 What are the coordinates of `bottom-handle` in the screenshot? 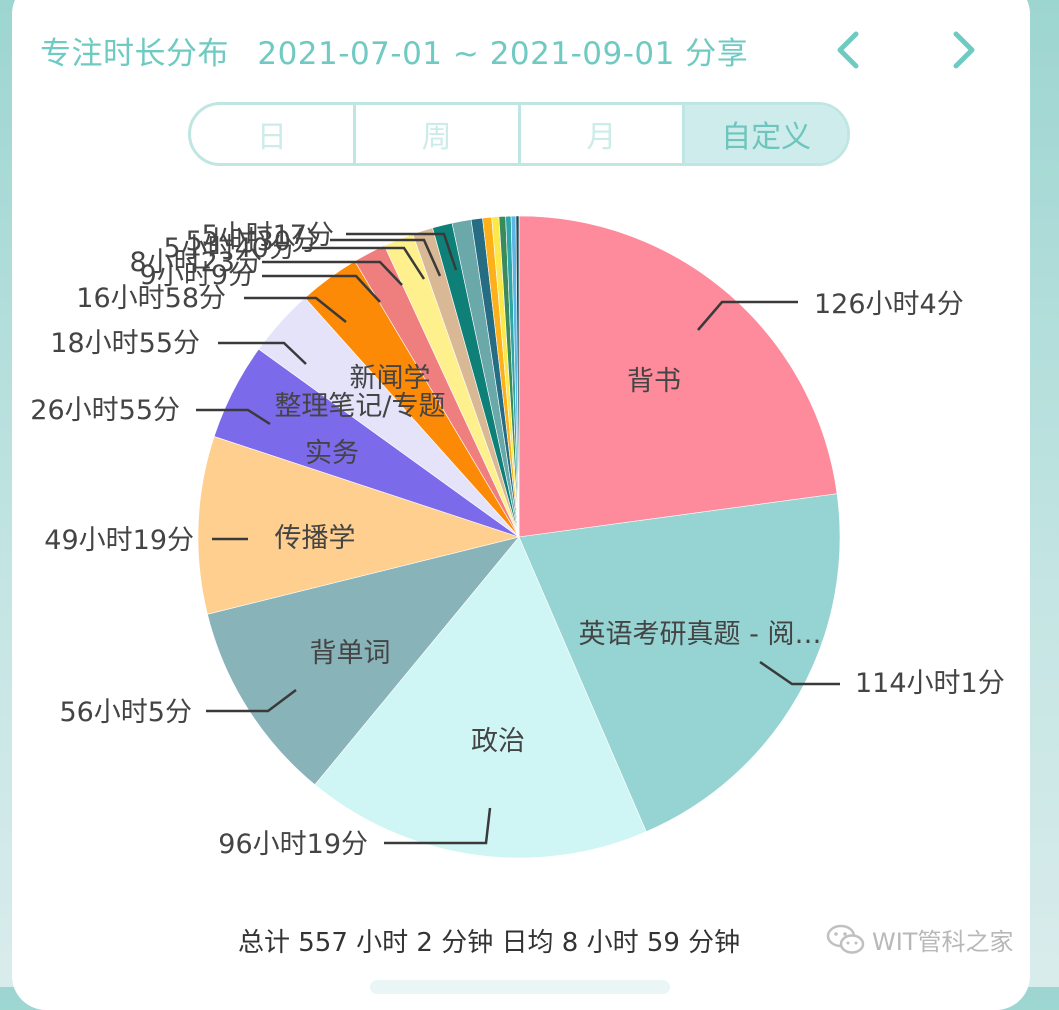 It's located at (520, 987).